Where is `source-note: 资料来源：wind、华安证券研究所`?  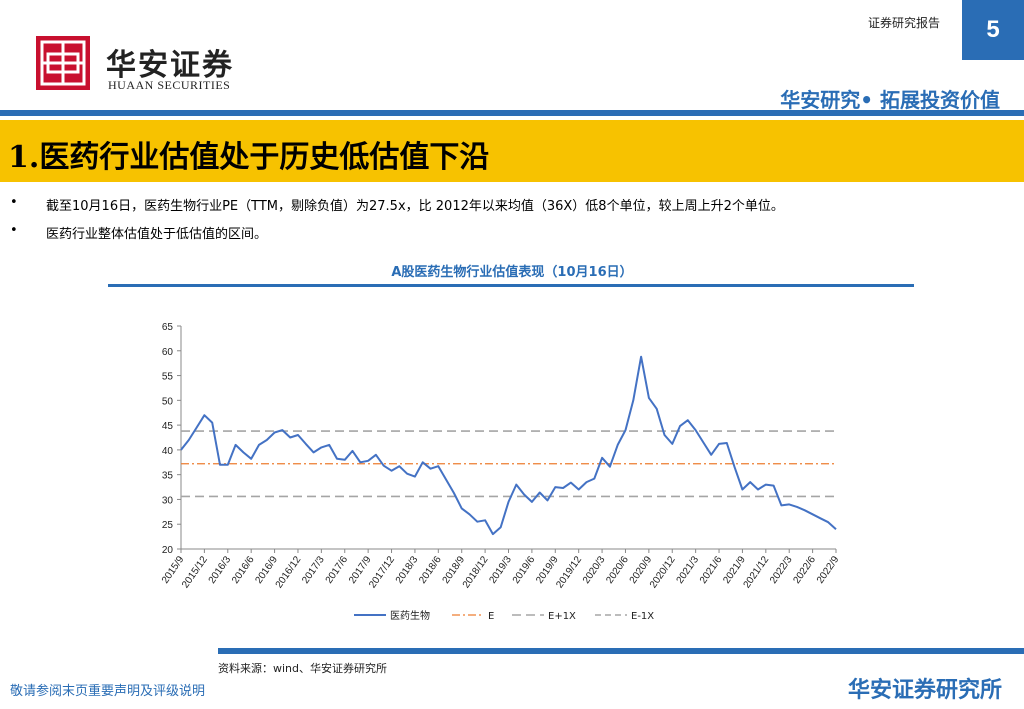 source-note: 资料来源：wind、华安证券研究所 is located at coordinates (303, 668).